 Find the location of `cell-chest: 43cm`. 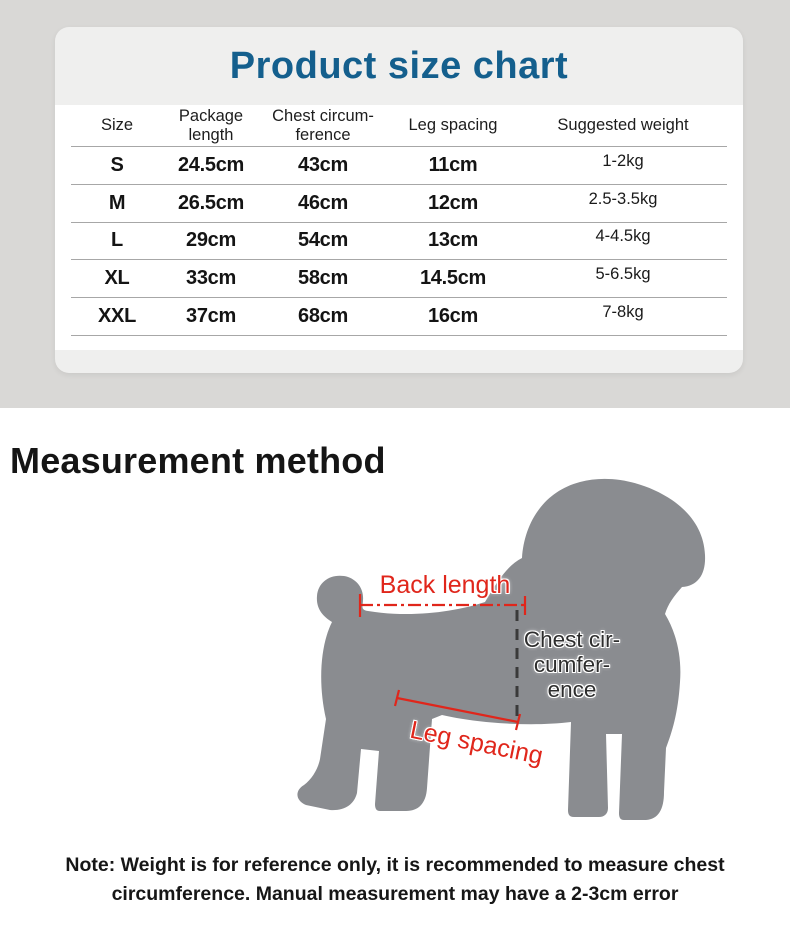

cell-chest: 43cm is located at coordinates (323, 164).